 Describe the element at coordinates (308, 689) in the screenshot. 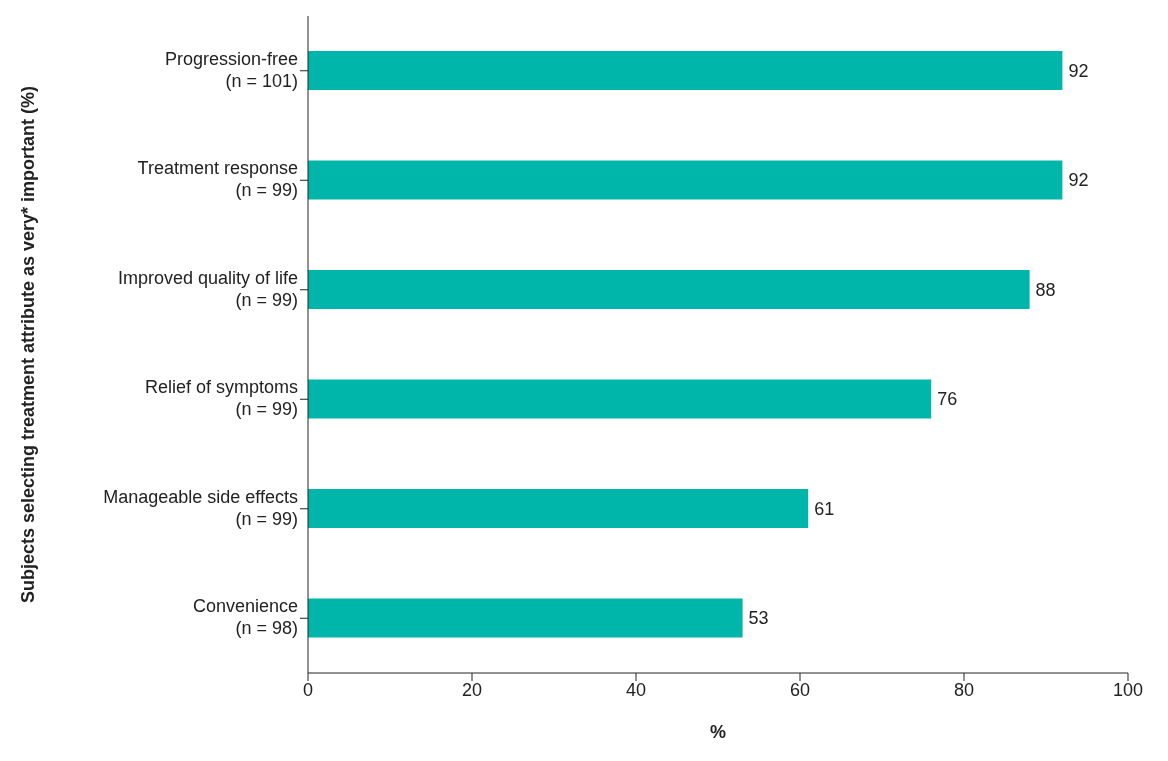

I see `x-tick-label: 0` at that location.